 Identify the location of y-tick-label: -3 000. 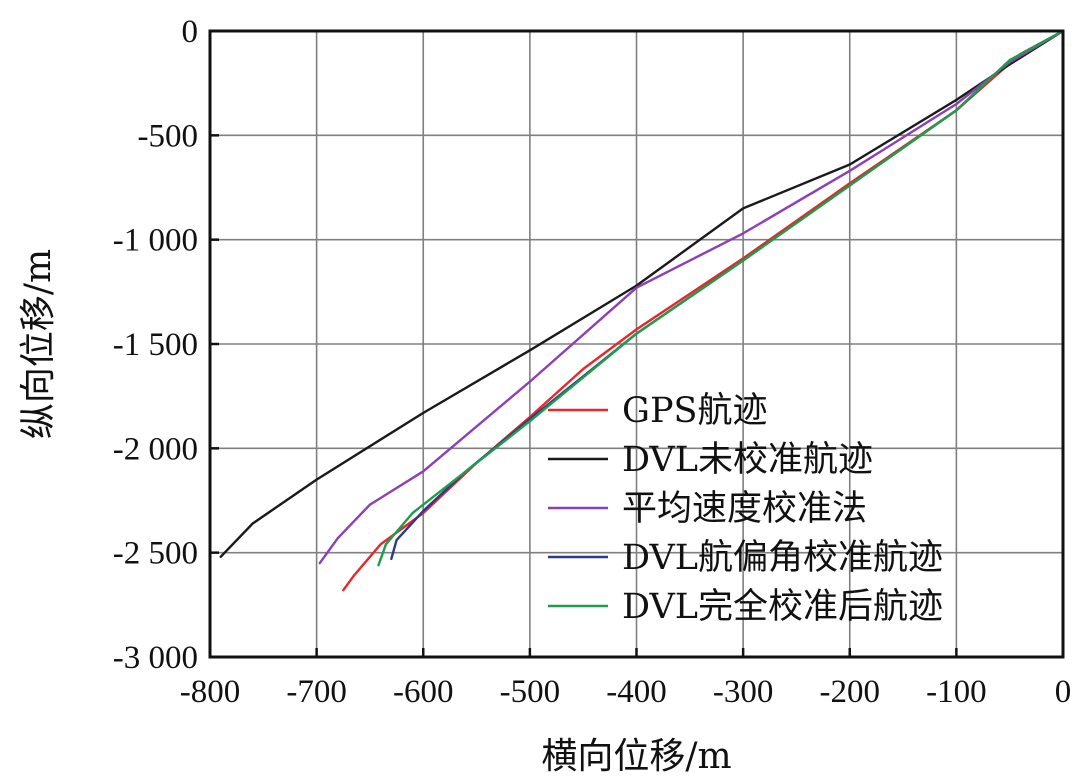
(155, 658).